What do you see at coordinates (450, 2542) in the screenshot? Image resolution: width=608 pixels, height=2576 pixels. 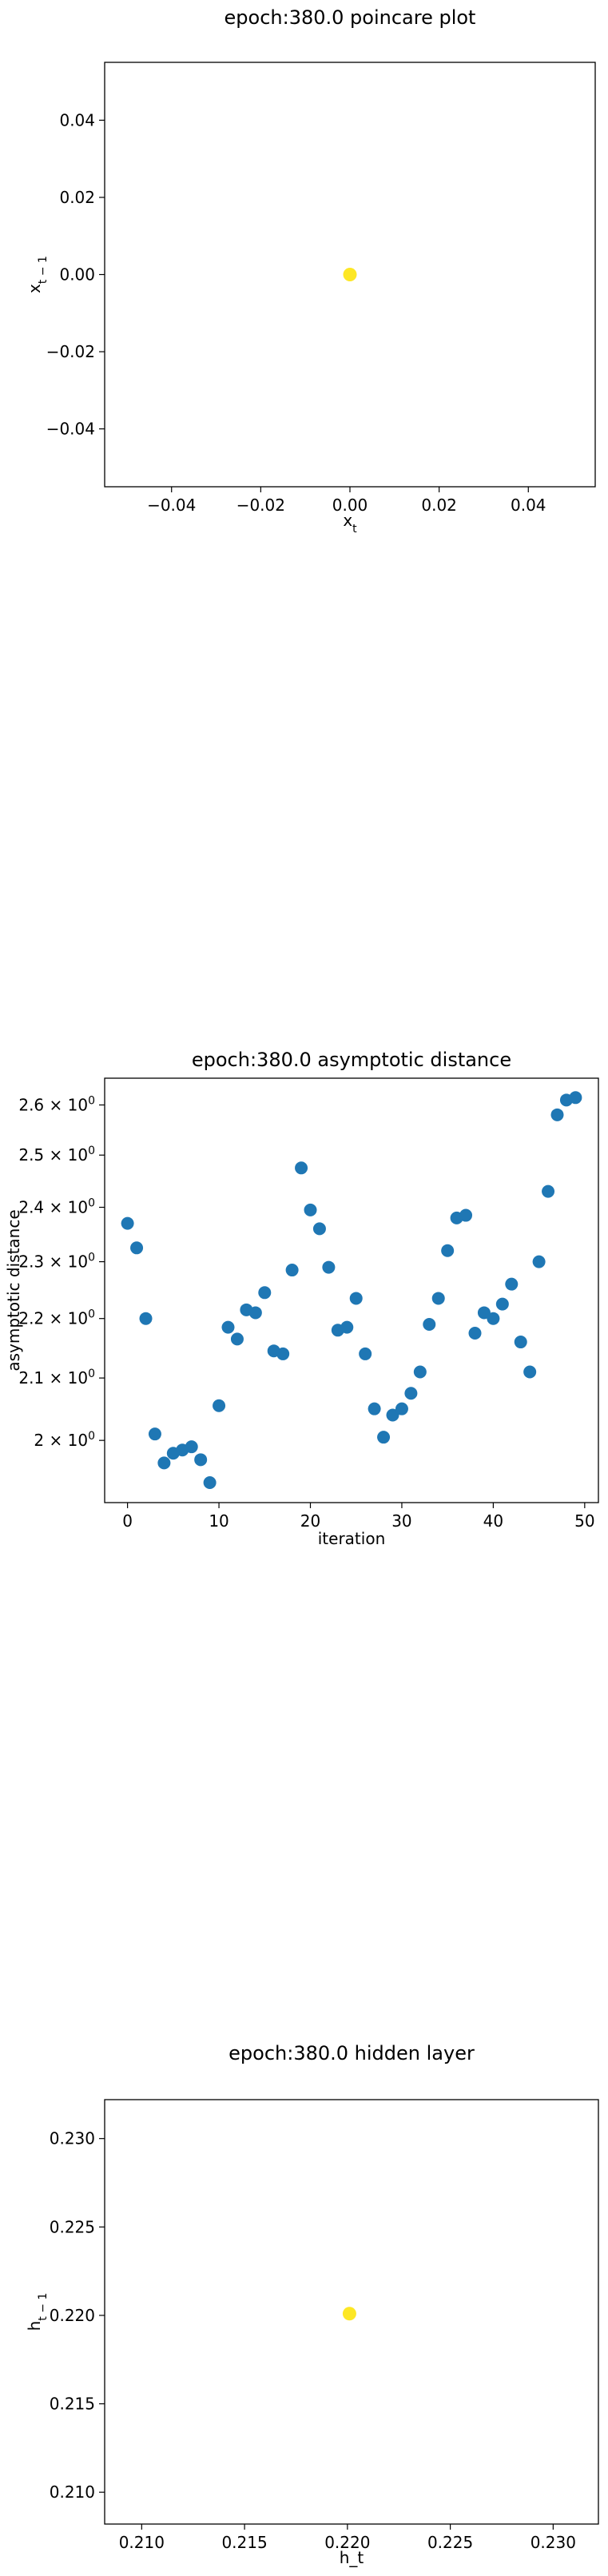 I see `x-tick-label: 0.225` at bounding box center [450, 2542].